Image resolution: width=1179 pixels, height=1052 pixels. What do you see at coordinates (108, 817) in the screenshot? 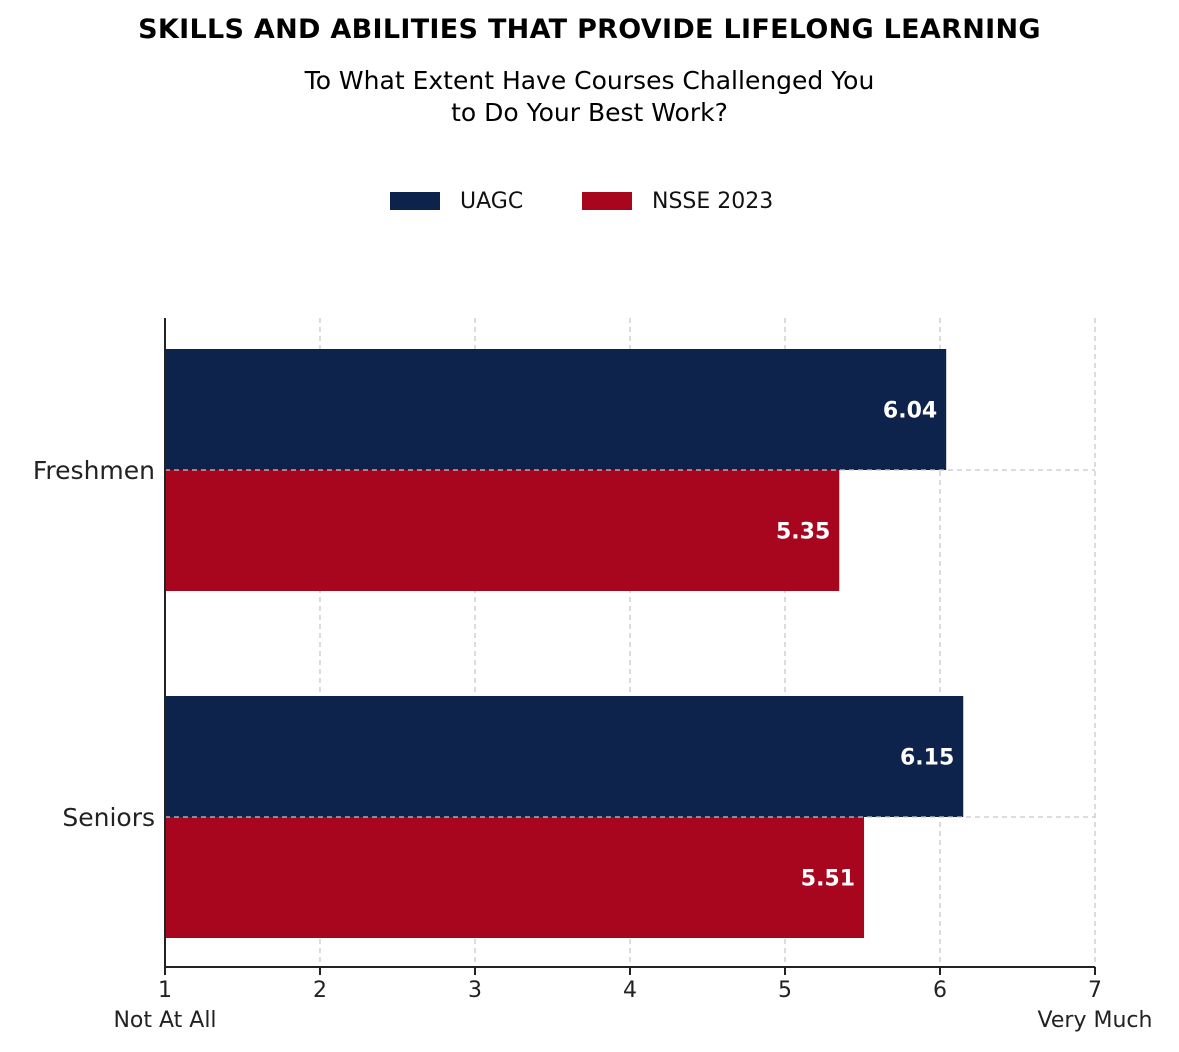
I see `category-label-seniors: Seniors` at bounding box center [108, 817].